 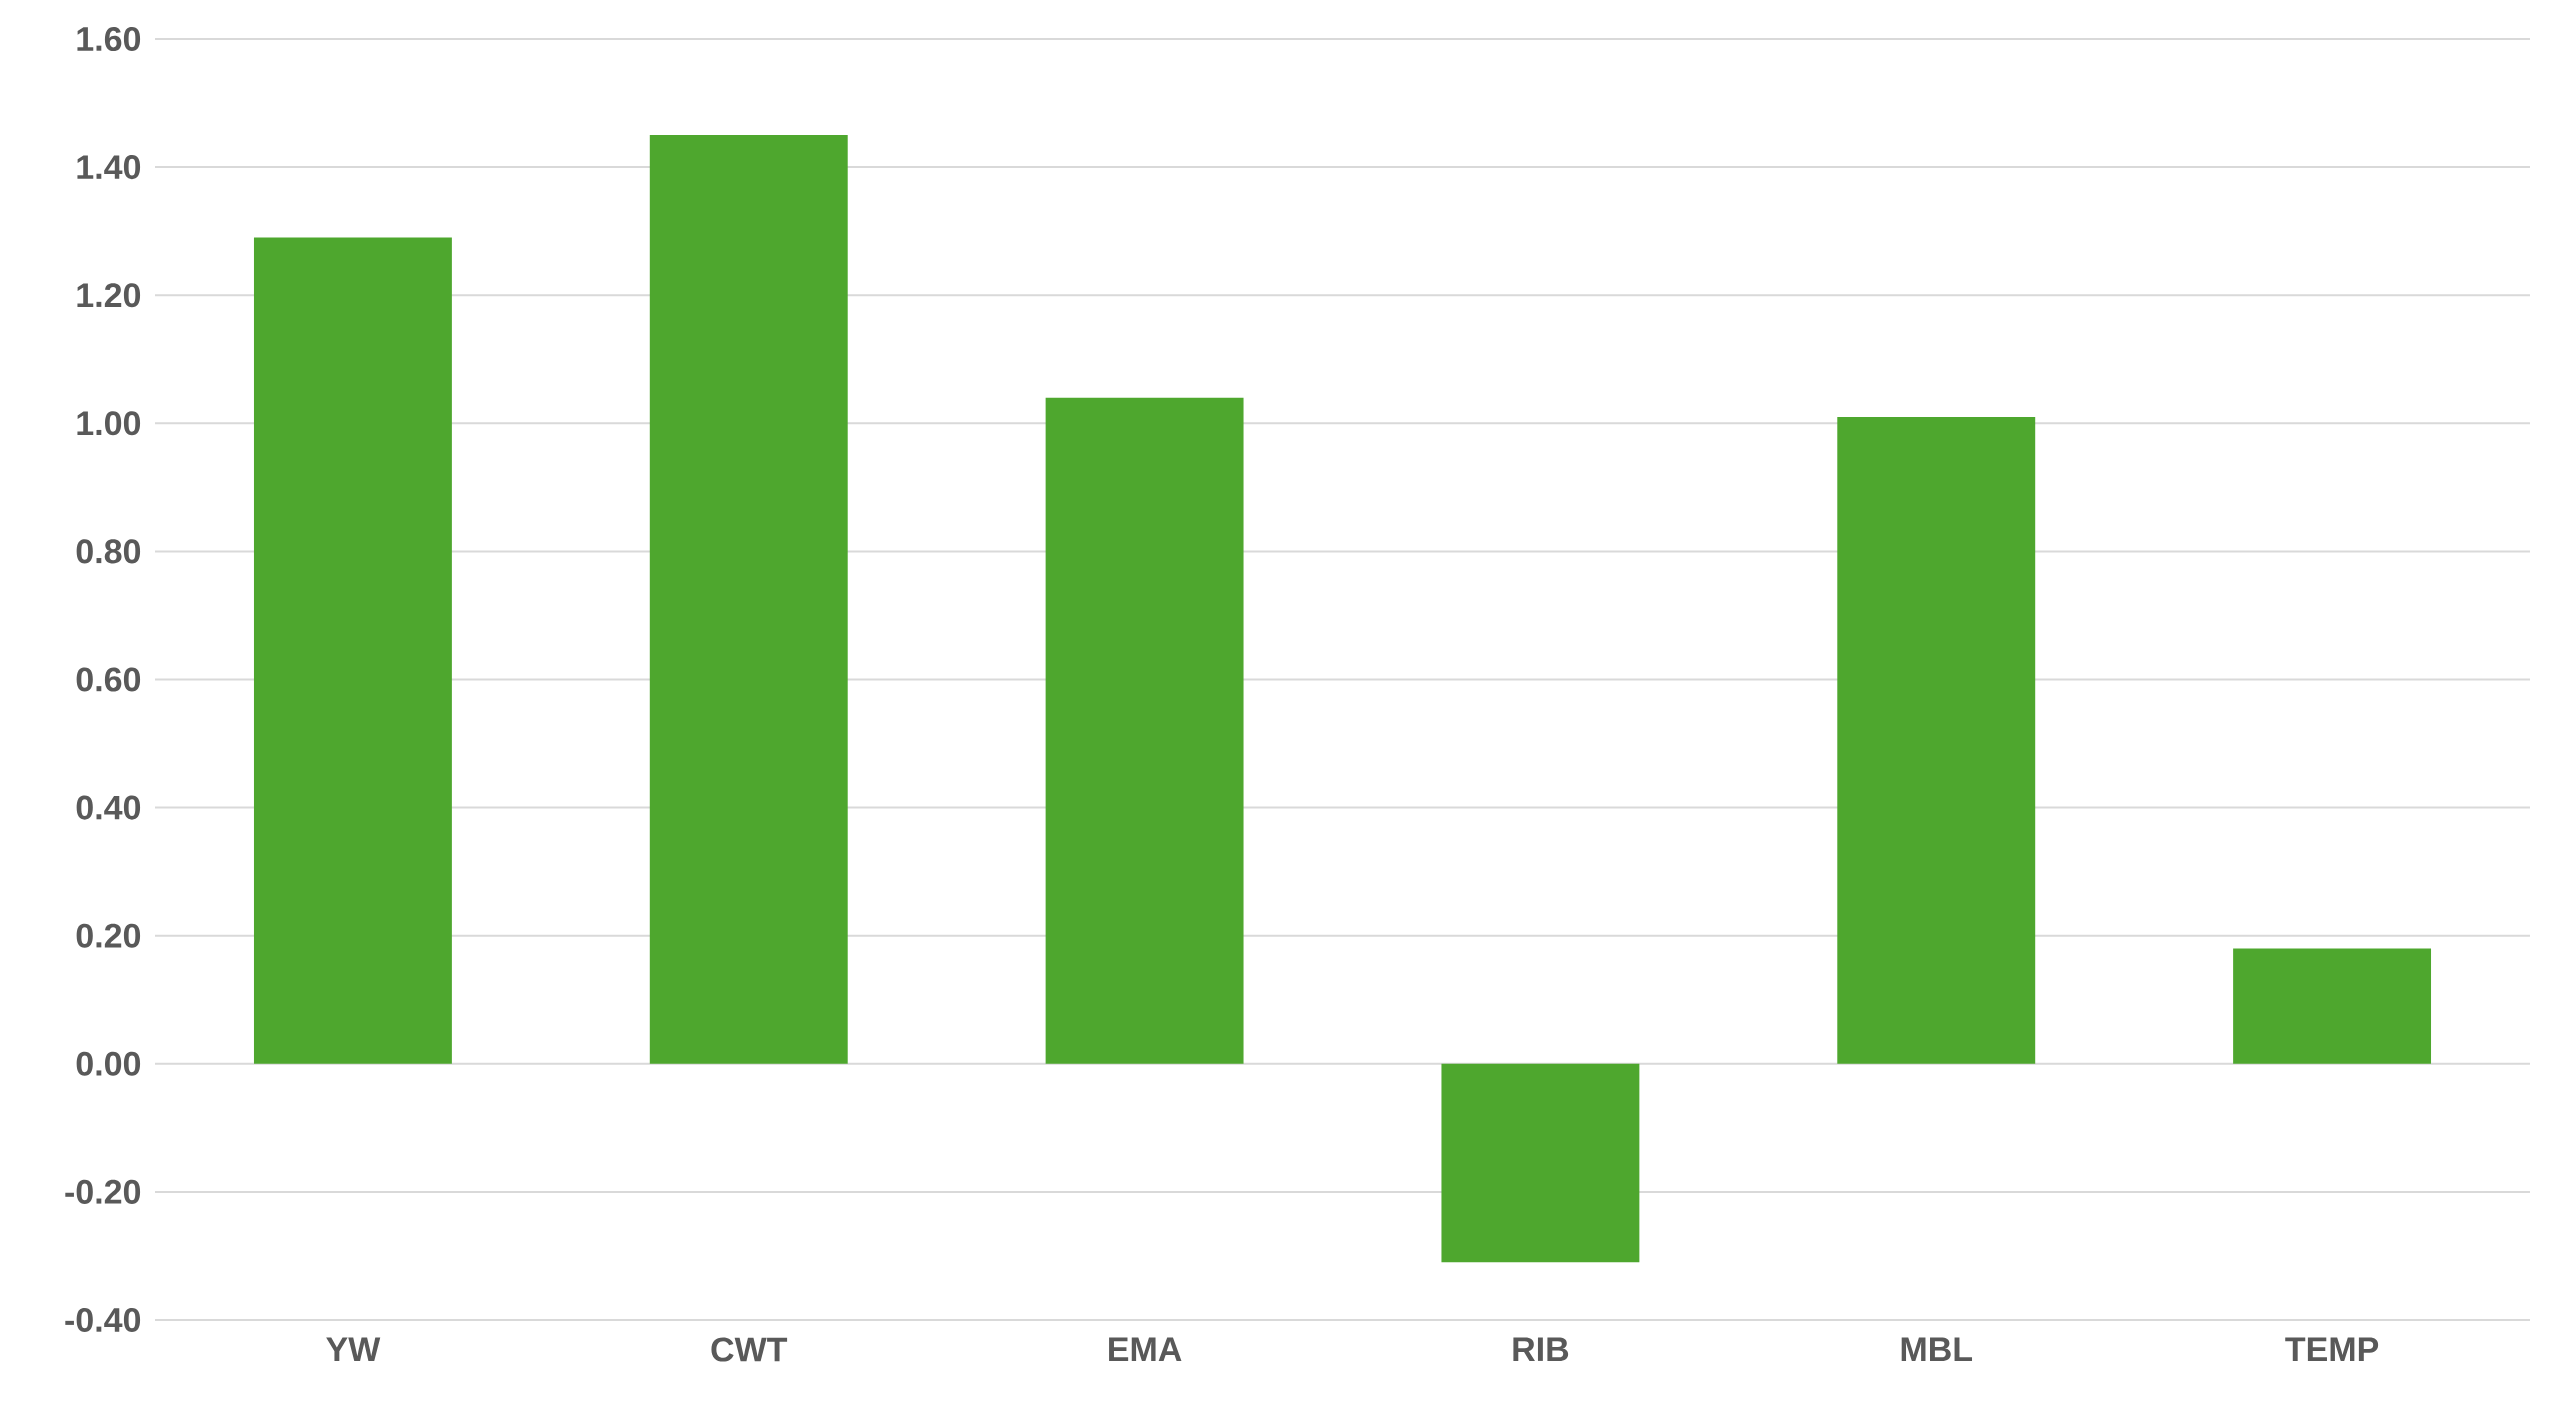 I want to click on x-tick-label: RIB, so click(x=1541, y=1349).